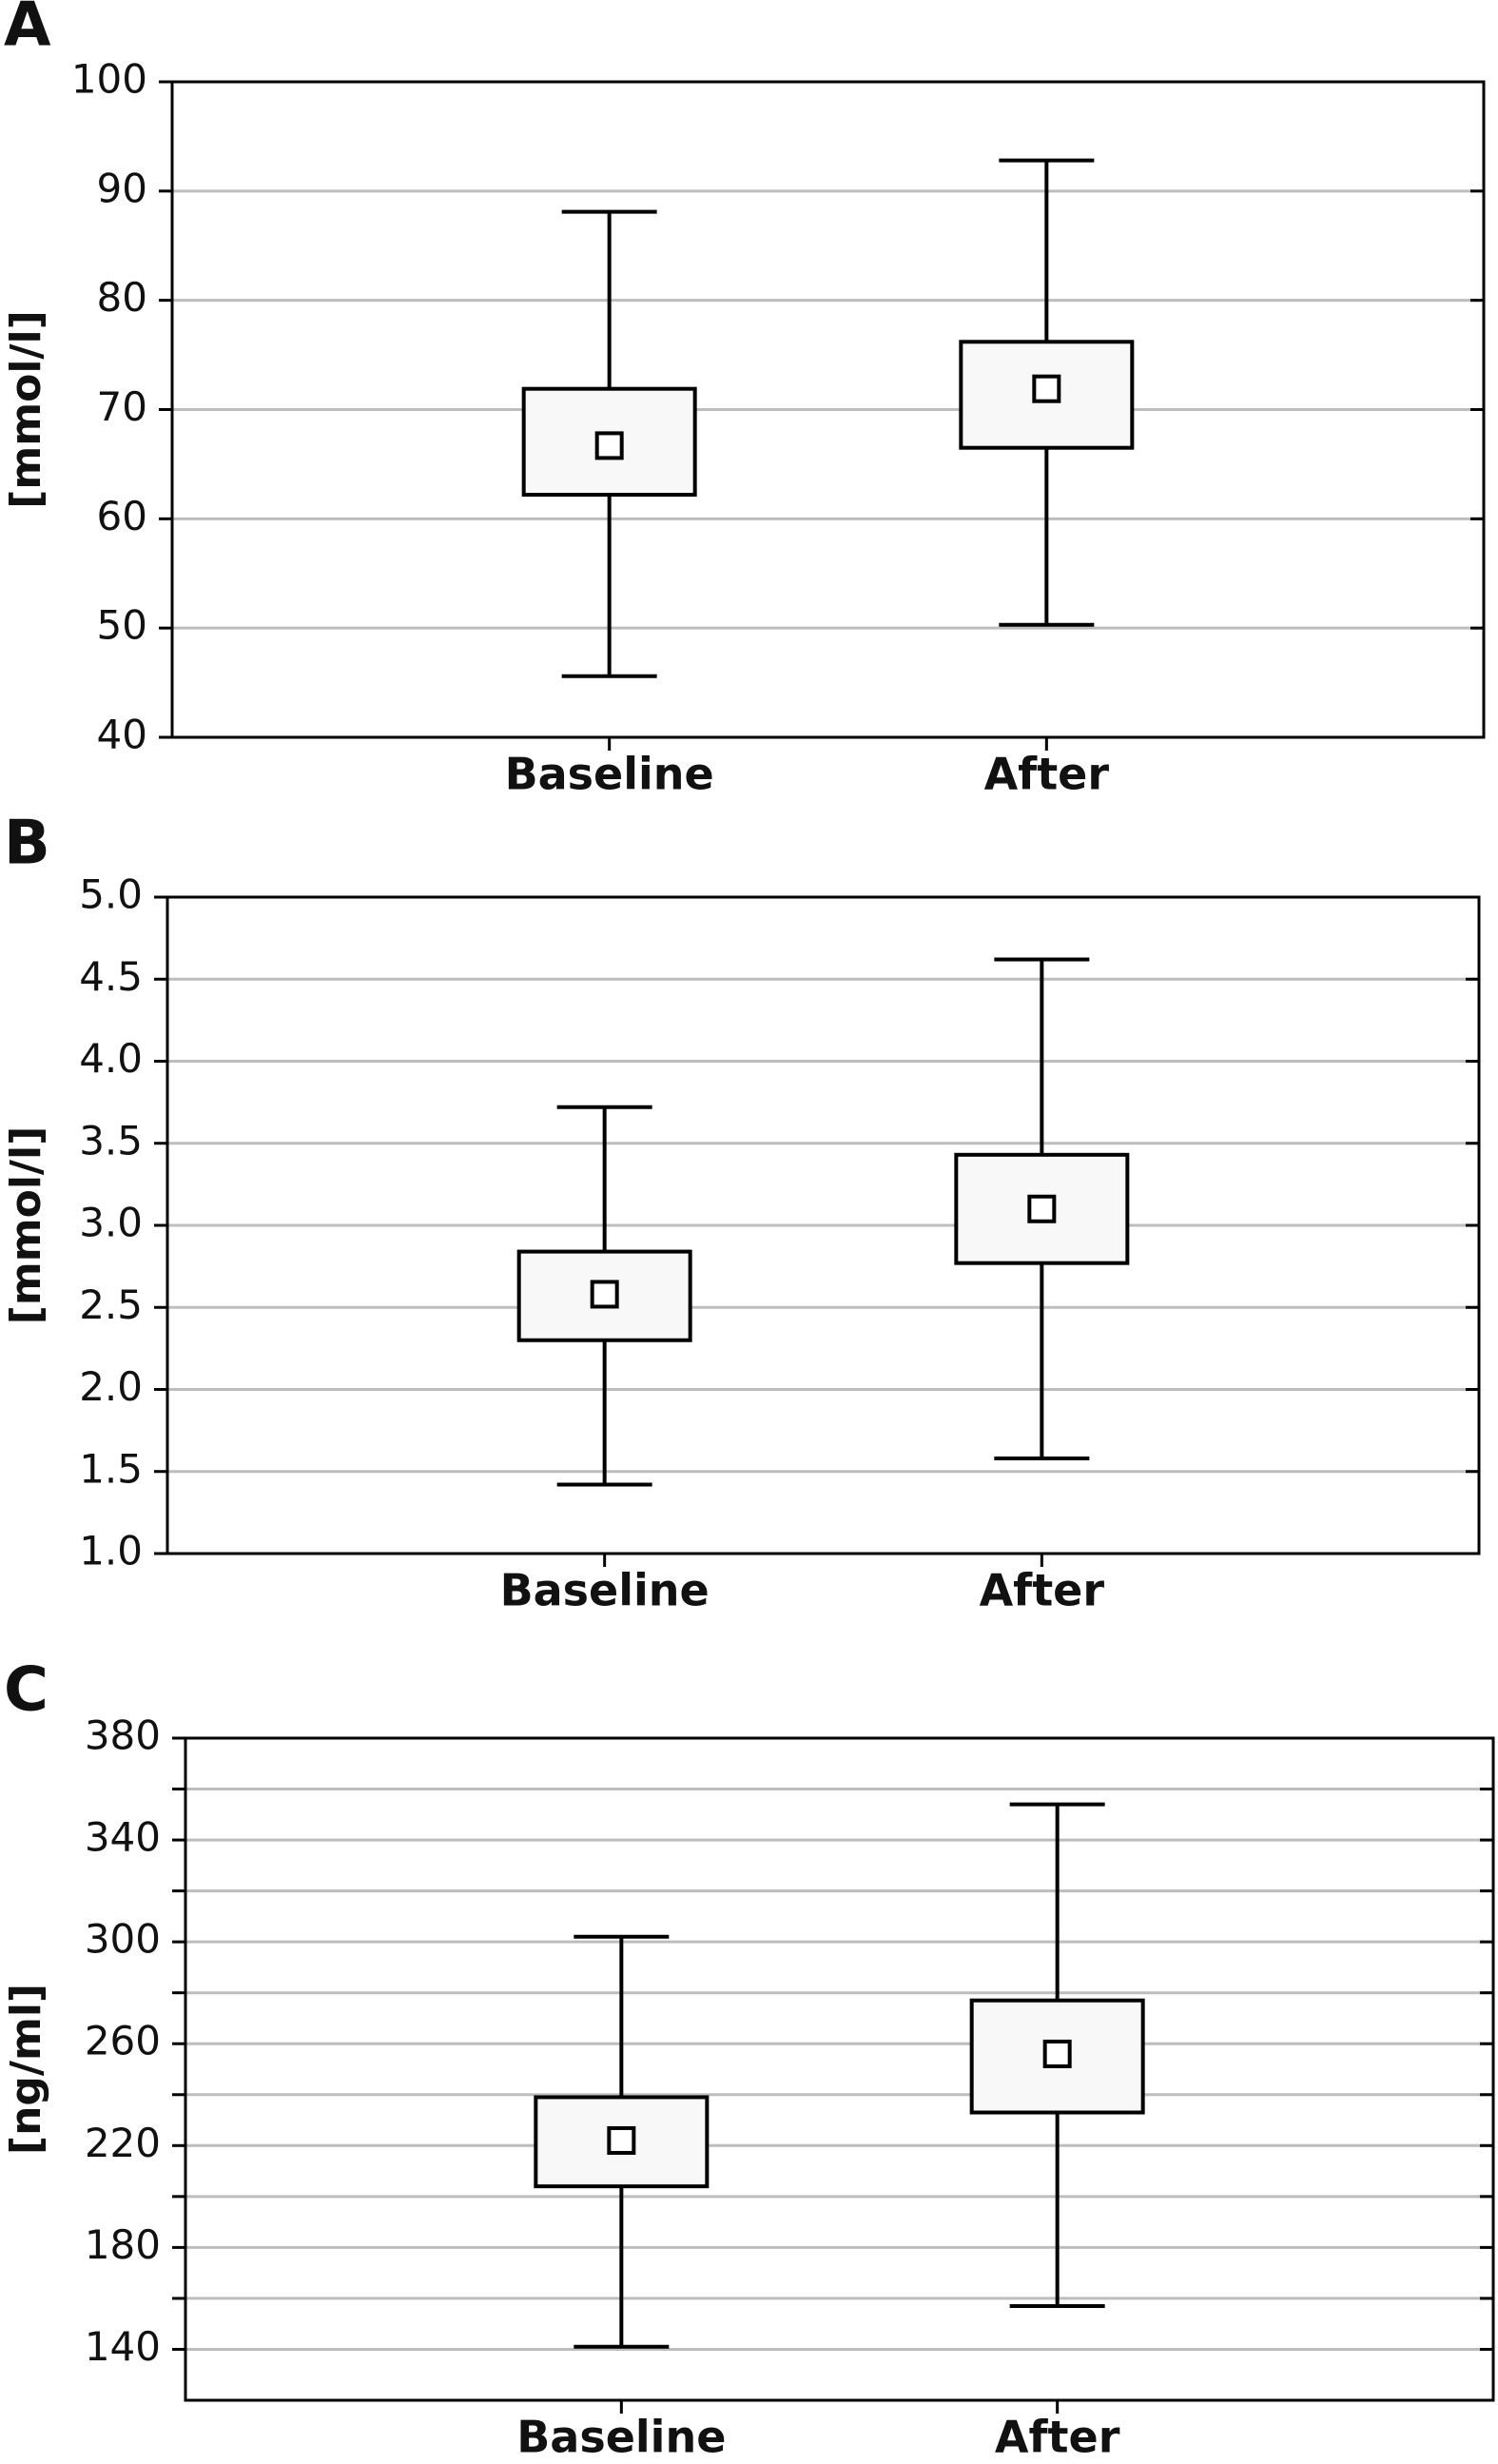  Describe the element at coordinates (122, 735) in the screenshot. I see `y-tick-label: 40` at that location.